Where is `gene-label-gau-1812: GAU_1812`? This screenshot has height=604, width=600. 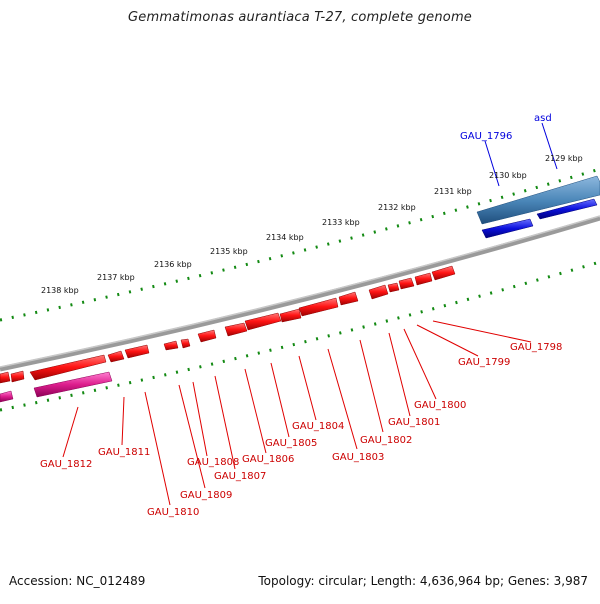 gene-label-gau-1812: GAU_1812 is located at coordinates (66, 464).